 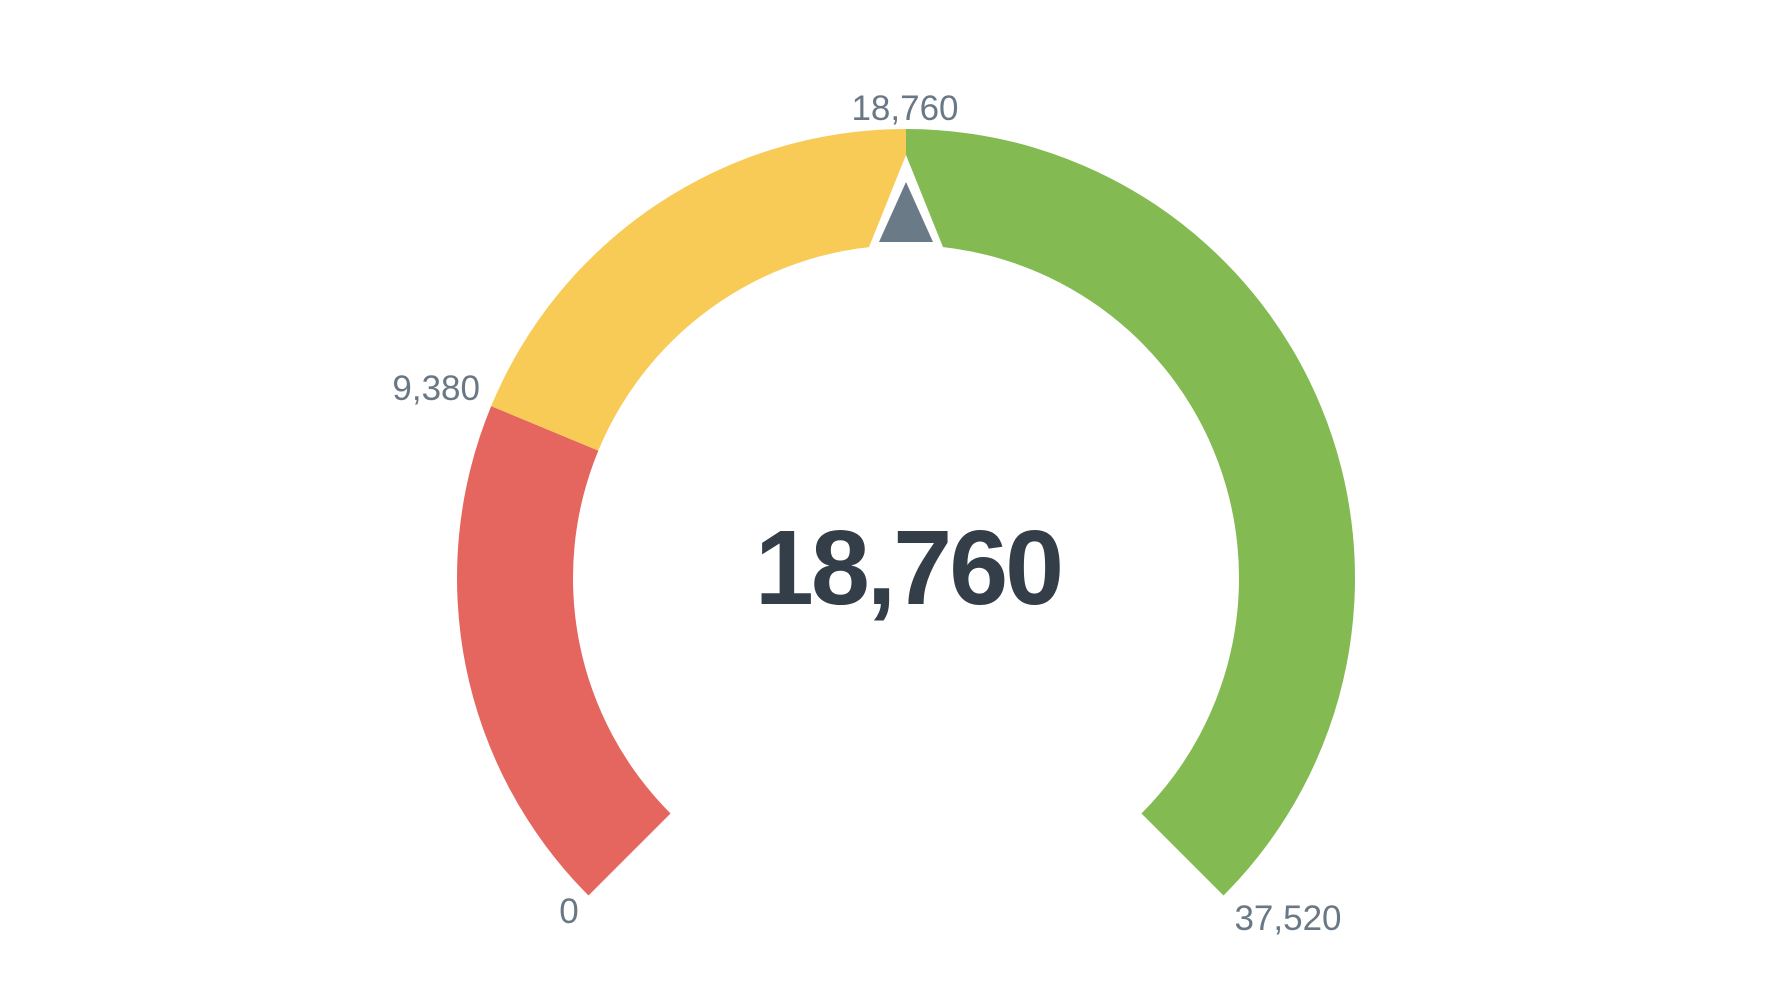 I want to click on tick-label-min: 0, so click(x=568, y=911).